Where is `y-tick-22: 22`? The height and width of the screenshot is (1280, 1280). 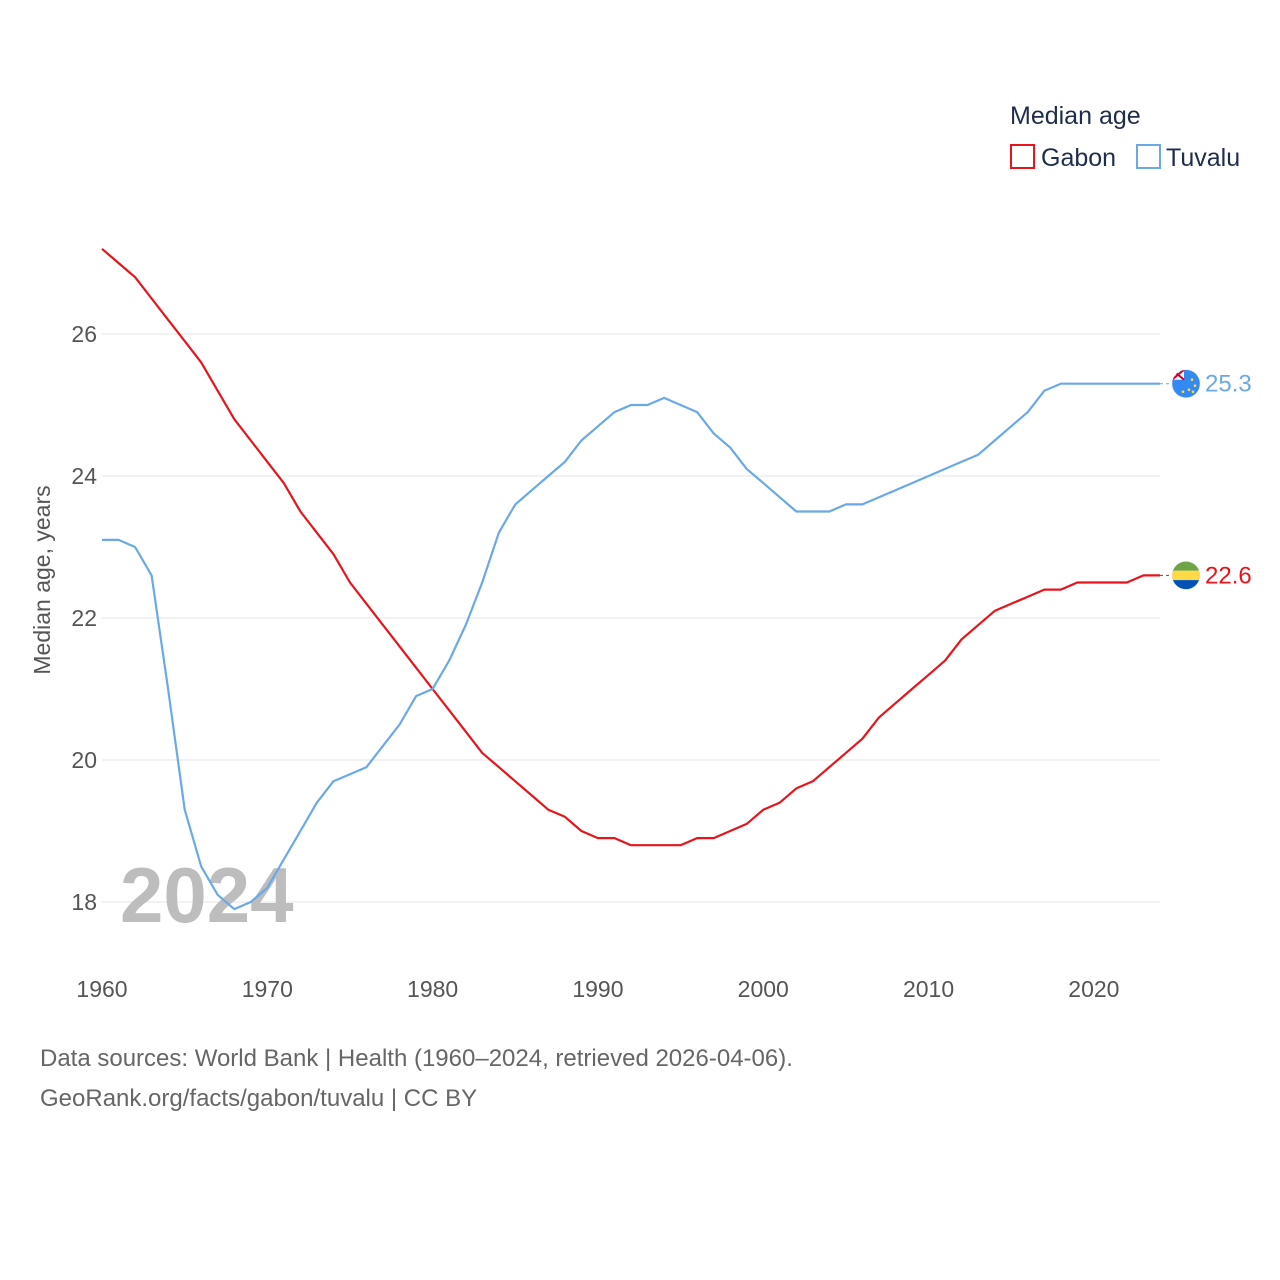
y-tick-22: 22 is located at coordinates (84, 618).